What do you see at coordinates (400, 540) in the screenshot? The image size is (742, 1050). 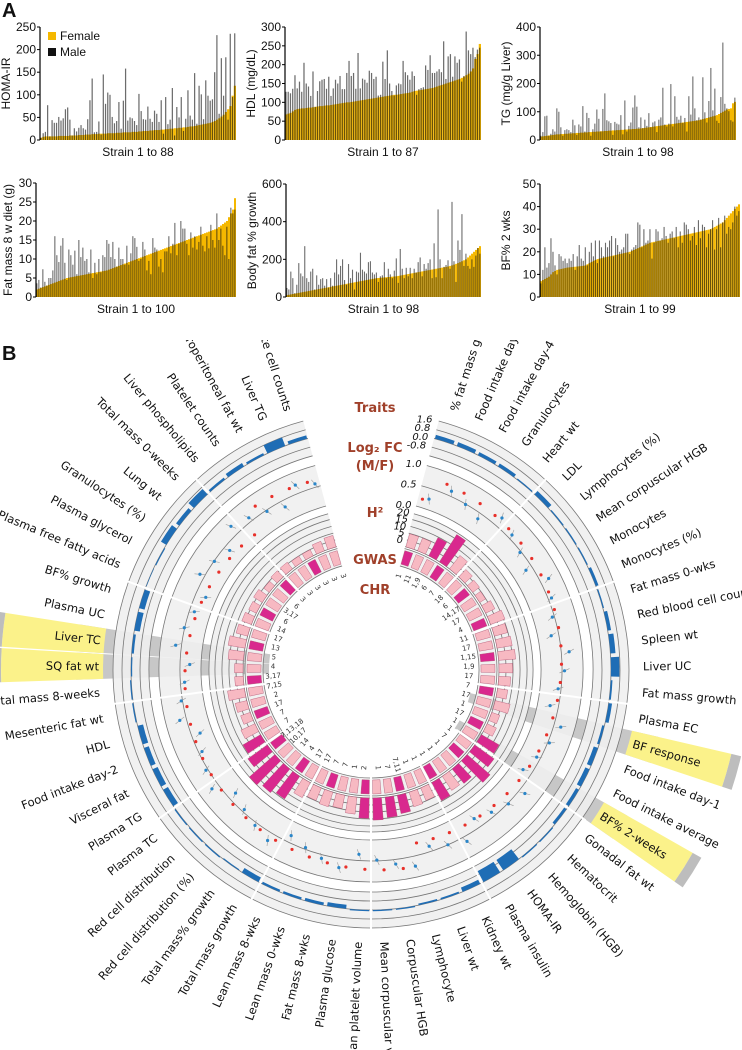 I see `gwas-tick: 0` at bounding box center [400, 540].